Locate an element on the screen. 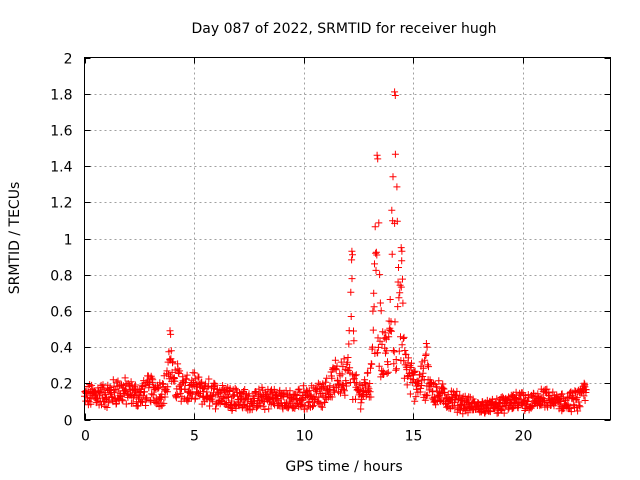  y-tick-label: 0 is located at coordinates (68, 422).